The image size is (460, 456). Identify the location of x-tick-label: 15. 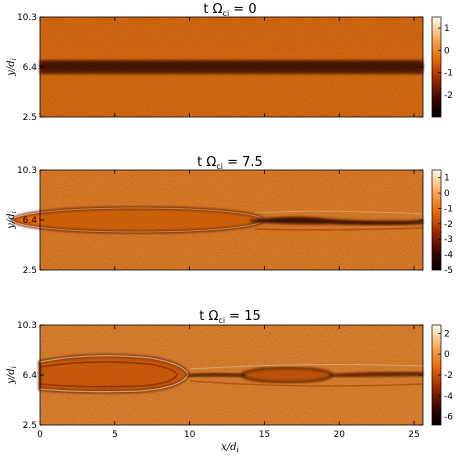
(264, 435).